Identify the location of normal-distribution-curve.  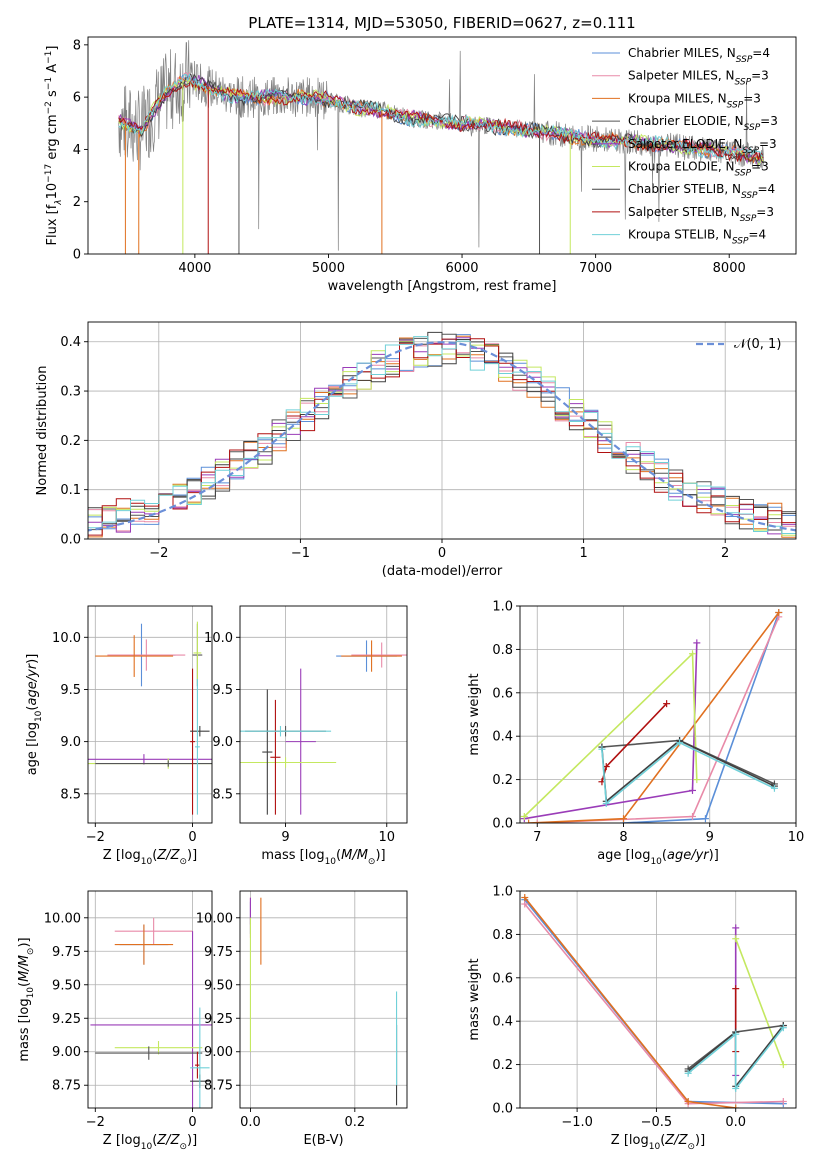
(442, 436).